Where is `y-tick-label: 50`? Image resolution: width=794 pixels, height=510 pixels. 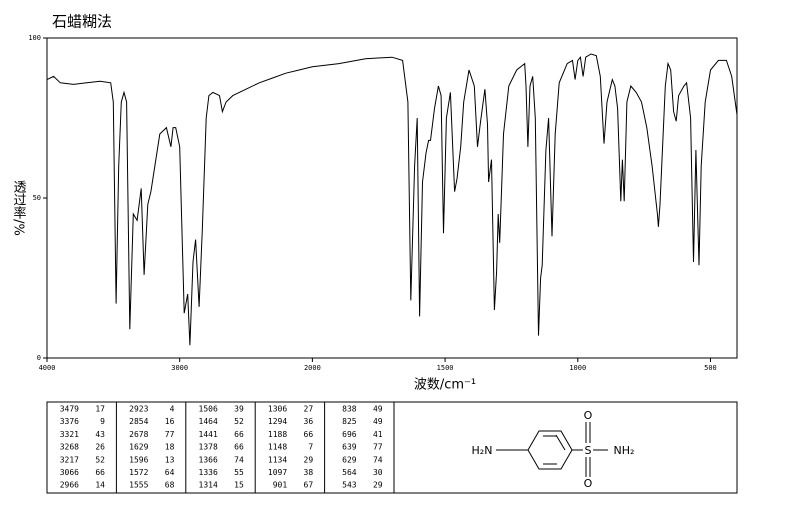 y-tick-label: 50 is located at coordinates (37, 198).